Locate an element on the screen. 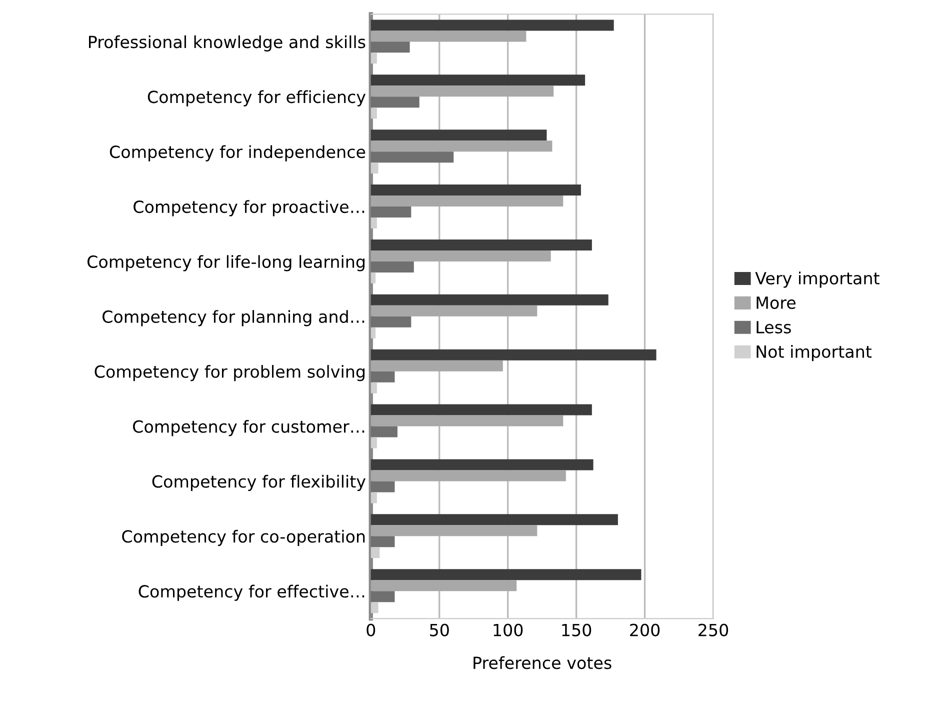 The image size is (951, 711). x-tick-label: 50 is located at coordinates (439, 630).